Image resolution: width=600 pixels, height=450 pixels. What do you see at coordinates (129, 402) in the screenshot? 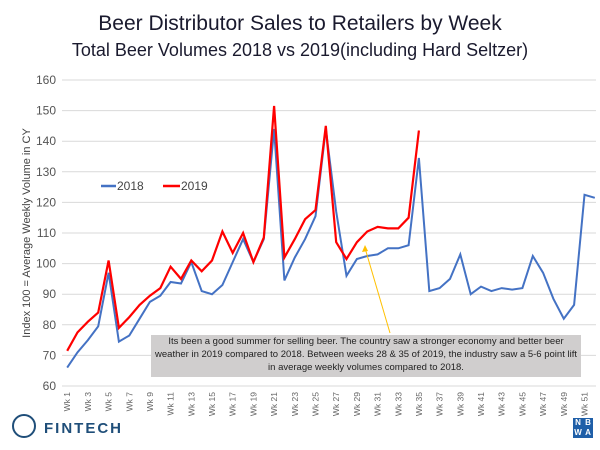
I see `x-tick-label: Wk 7` at bounding box center [129, 402].